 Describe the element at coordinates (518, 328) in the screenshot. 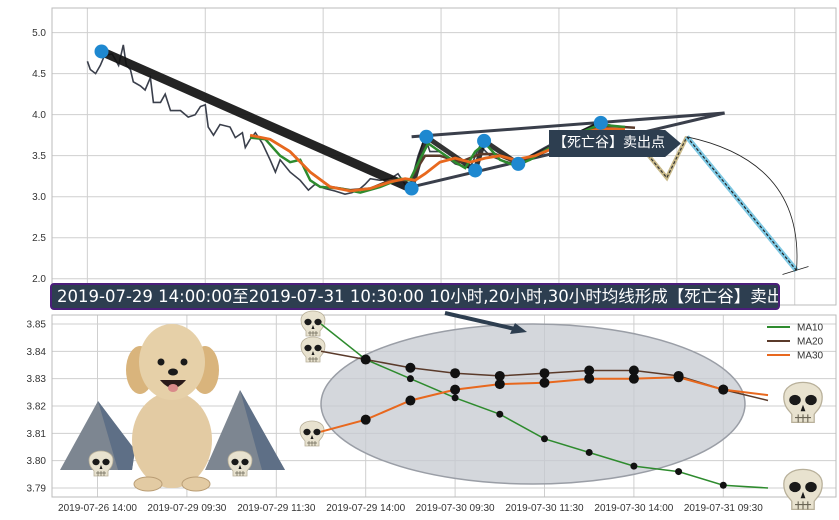

I see `arrow-head-icon` at that location.